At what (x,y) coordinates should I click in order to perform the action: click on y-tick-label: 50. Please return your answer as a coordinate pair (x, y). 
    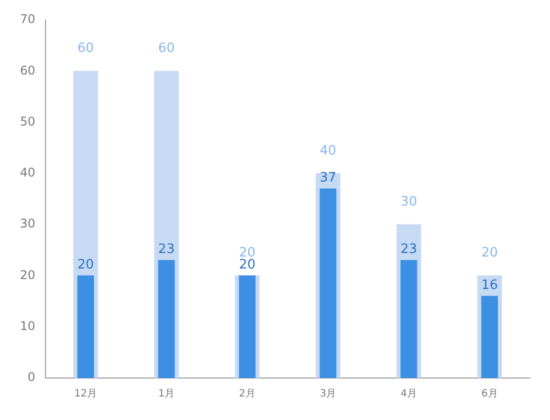
    Looking at the image, I should click on (28, 121).